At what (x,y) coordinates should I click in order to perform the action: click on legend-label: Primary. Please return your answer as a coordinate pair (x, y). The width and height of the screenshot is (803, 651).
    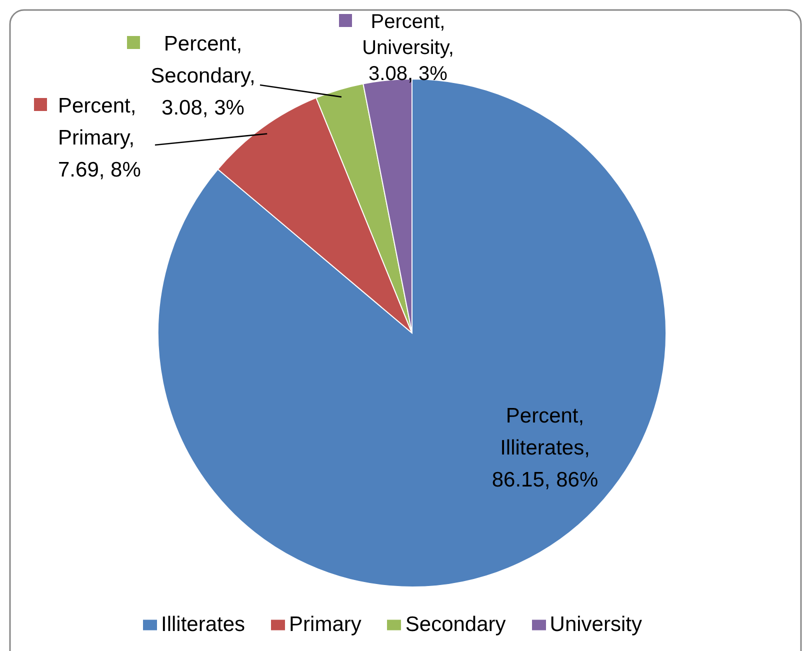
    Looking at the image, I should click on (325, 624).